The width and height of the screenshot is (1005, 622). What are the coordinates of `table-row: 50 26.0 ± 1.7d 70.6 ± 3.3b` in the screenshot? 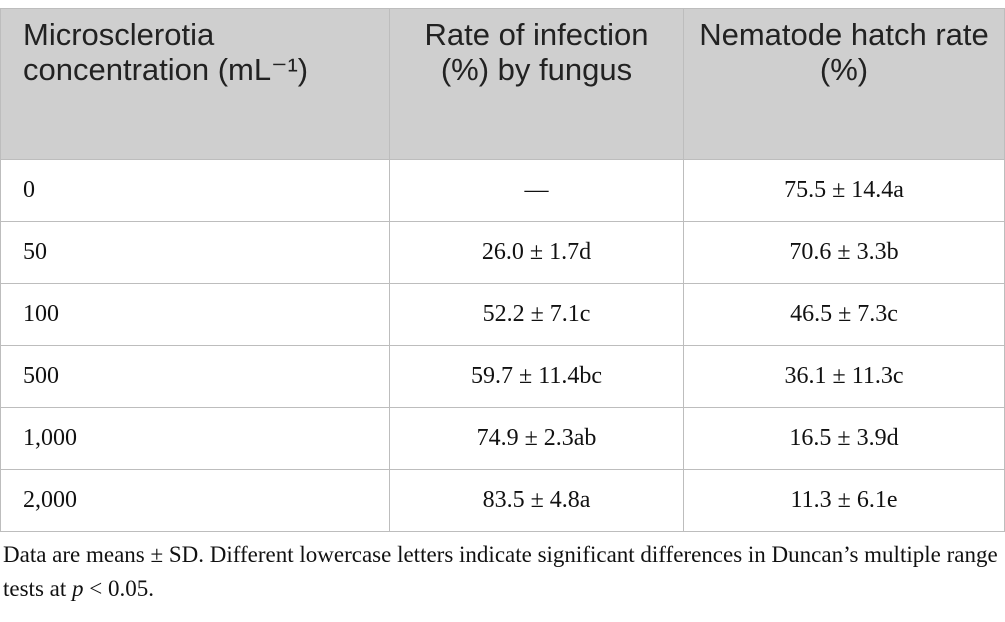 It's located at (502, 252).